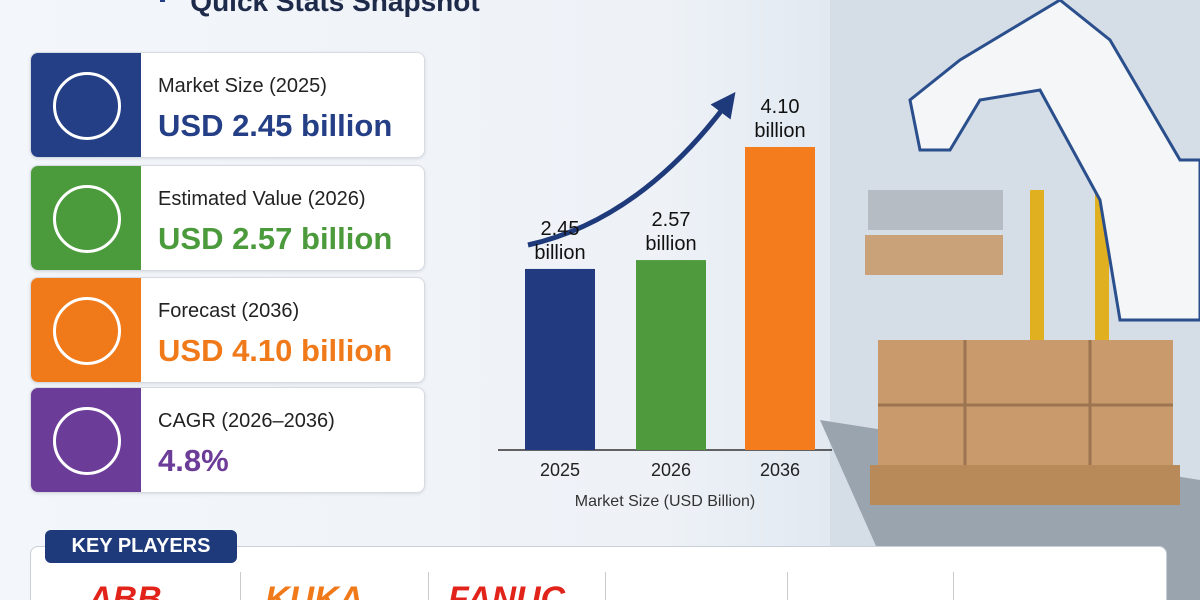 The image size is (1200, 600). What do you see at coordinates (262, 199) in the screenshot?
I see `card-label: Estimated Value (2026)` at bounding box center [262, 199].